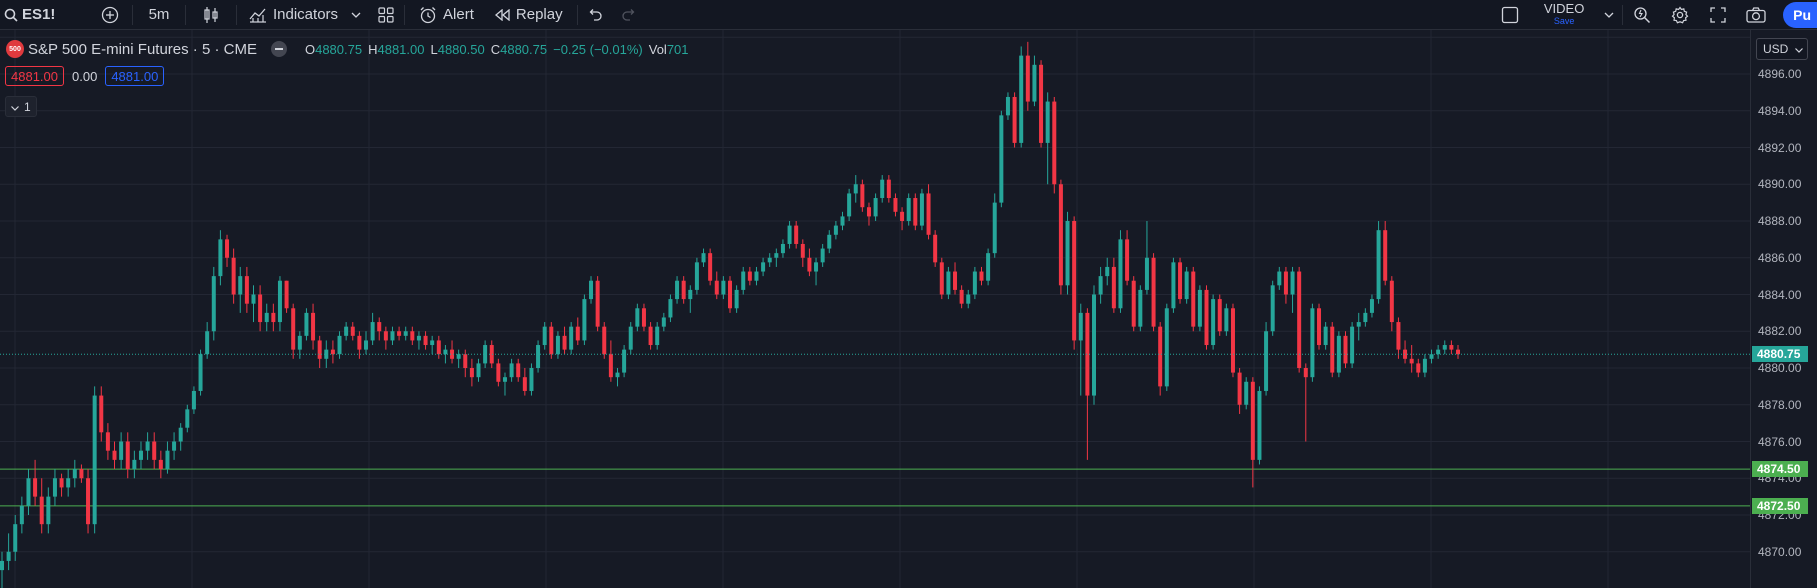  What do you see at coordinates (21, 106) in the screenshot?
I see `indicators-toggle-button: 1` at bounding box center [21, 106].